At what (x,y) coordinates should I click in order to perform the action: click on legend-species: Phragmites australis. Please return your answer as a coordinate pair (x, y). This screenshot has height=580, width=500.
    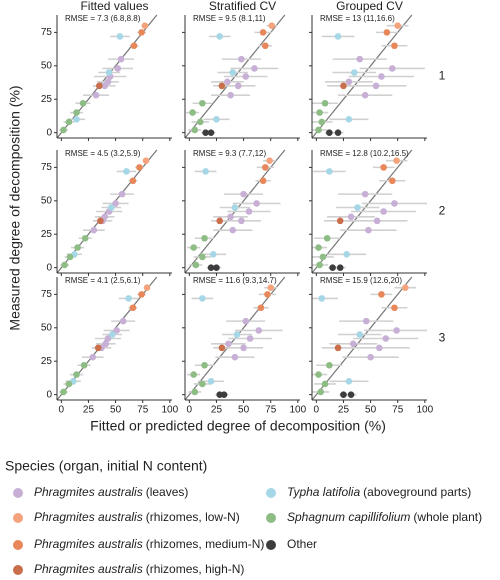
    Looking at the image, I should click on (88, 569).